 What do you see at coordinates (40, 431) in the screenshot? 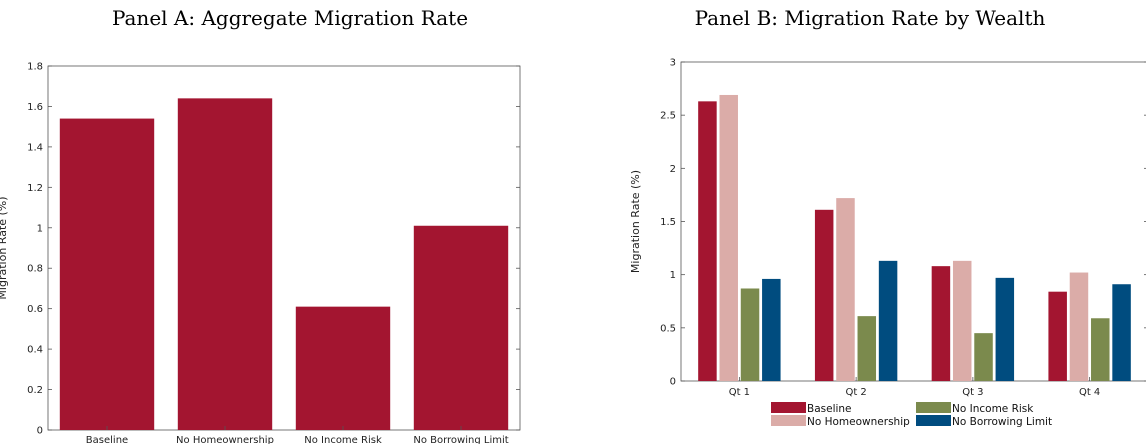
I see `panel-a-ytick-label: 0` at bounding box center [40, 431].